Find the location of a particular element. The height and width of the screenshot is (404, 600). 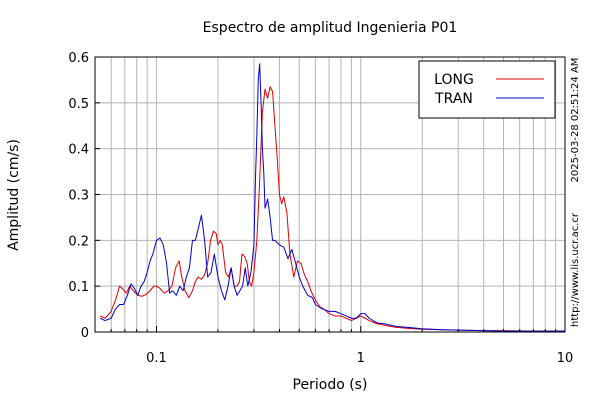

y-tick-label: 0.1 is located at coordinates (78, 287).